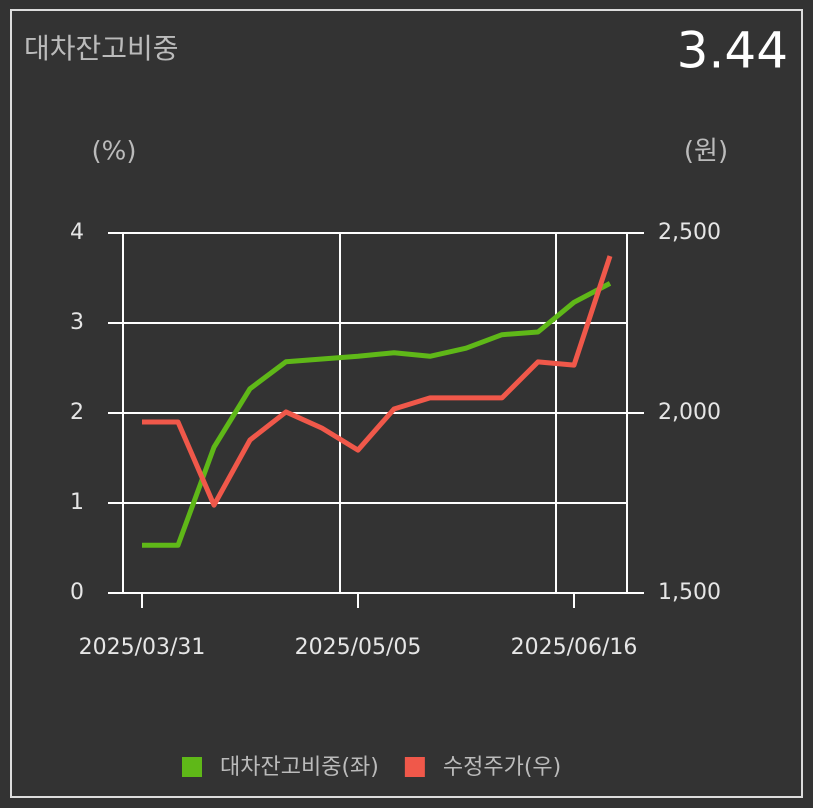 This screenshot has width=813, height=808. I want to click on y-tick-label: 4, so click(77, 232).